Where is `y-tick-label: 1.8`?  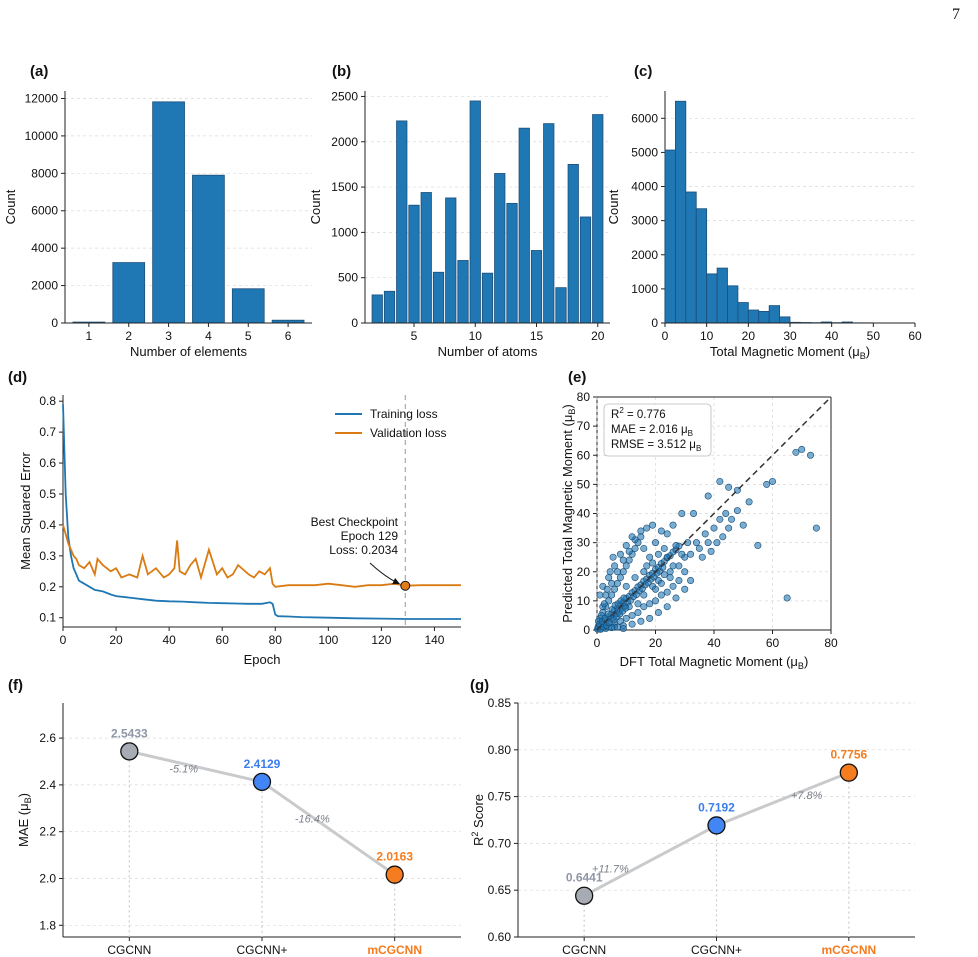
y-tick-label: 1.8 is located at coordinates (47, 925).